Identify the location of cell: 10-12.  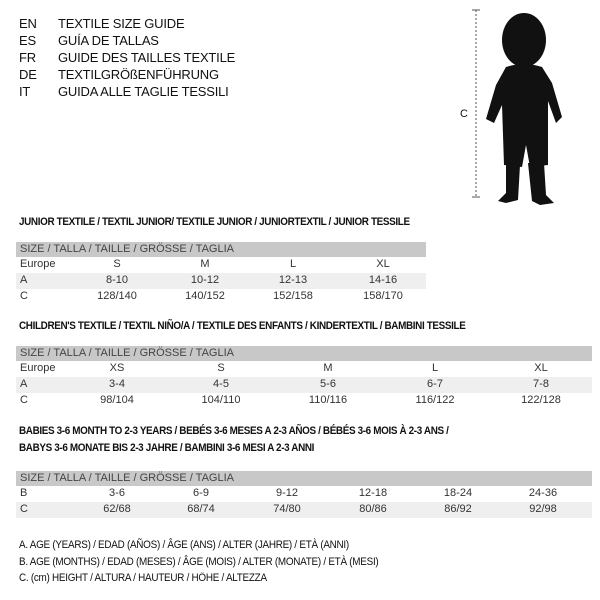
(205, 280).